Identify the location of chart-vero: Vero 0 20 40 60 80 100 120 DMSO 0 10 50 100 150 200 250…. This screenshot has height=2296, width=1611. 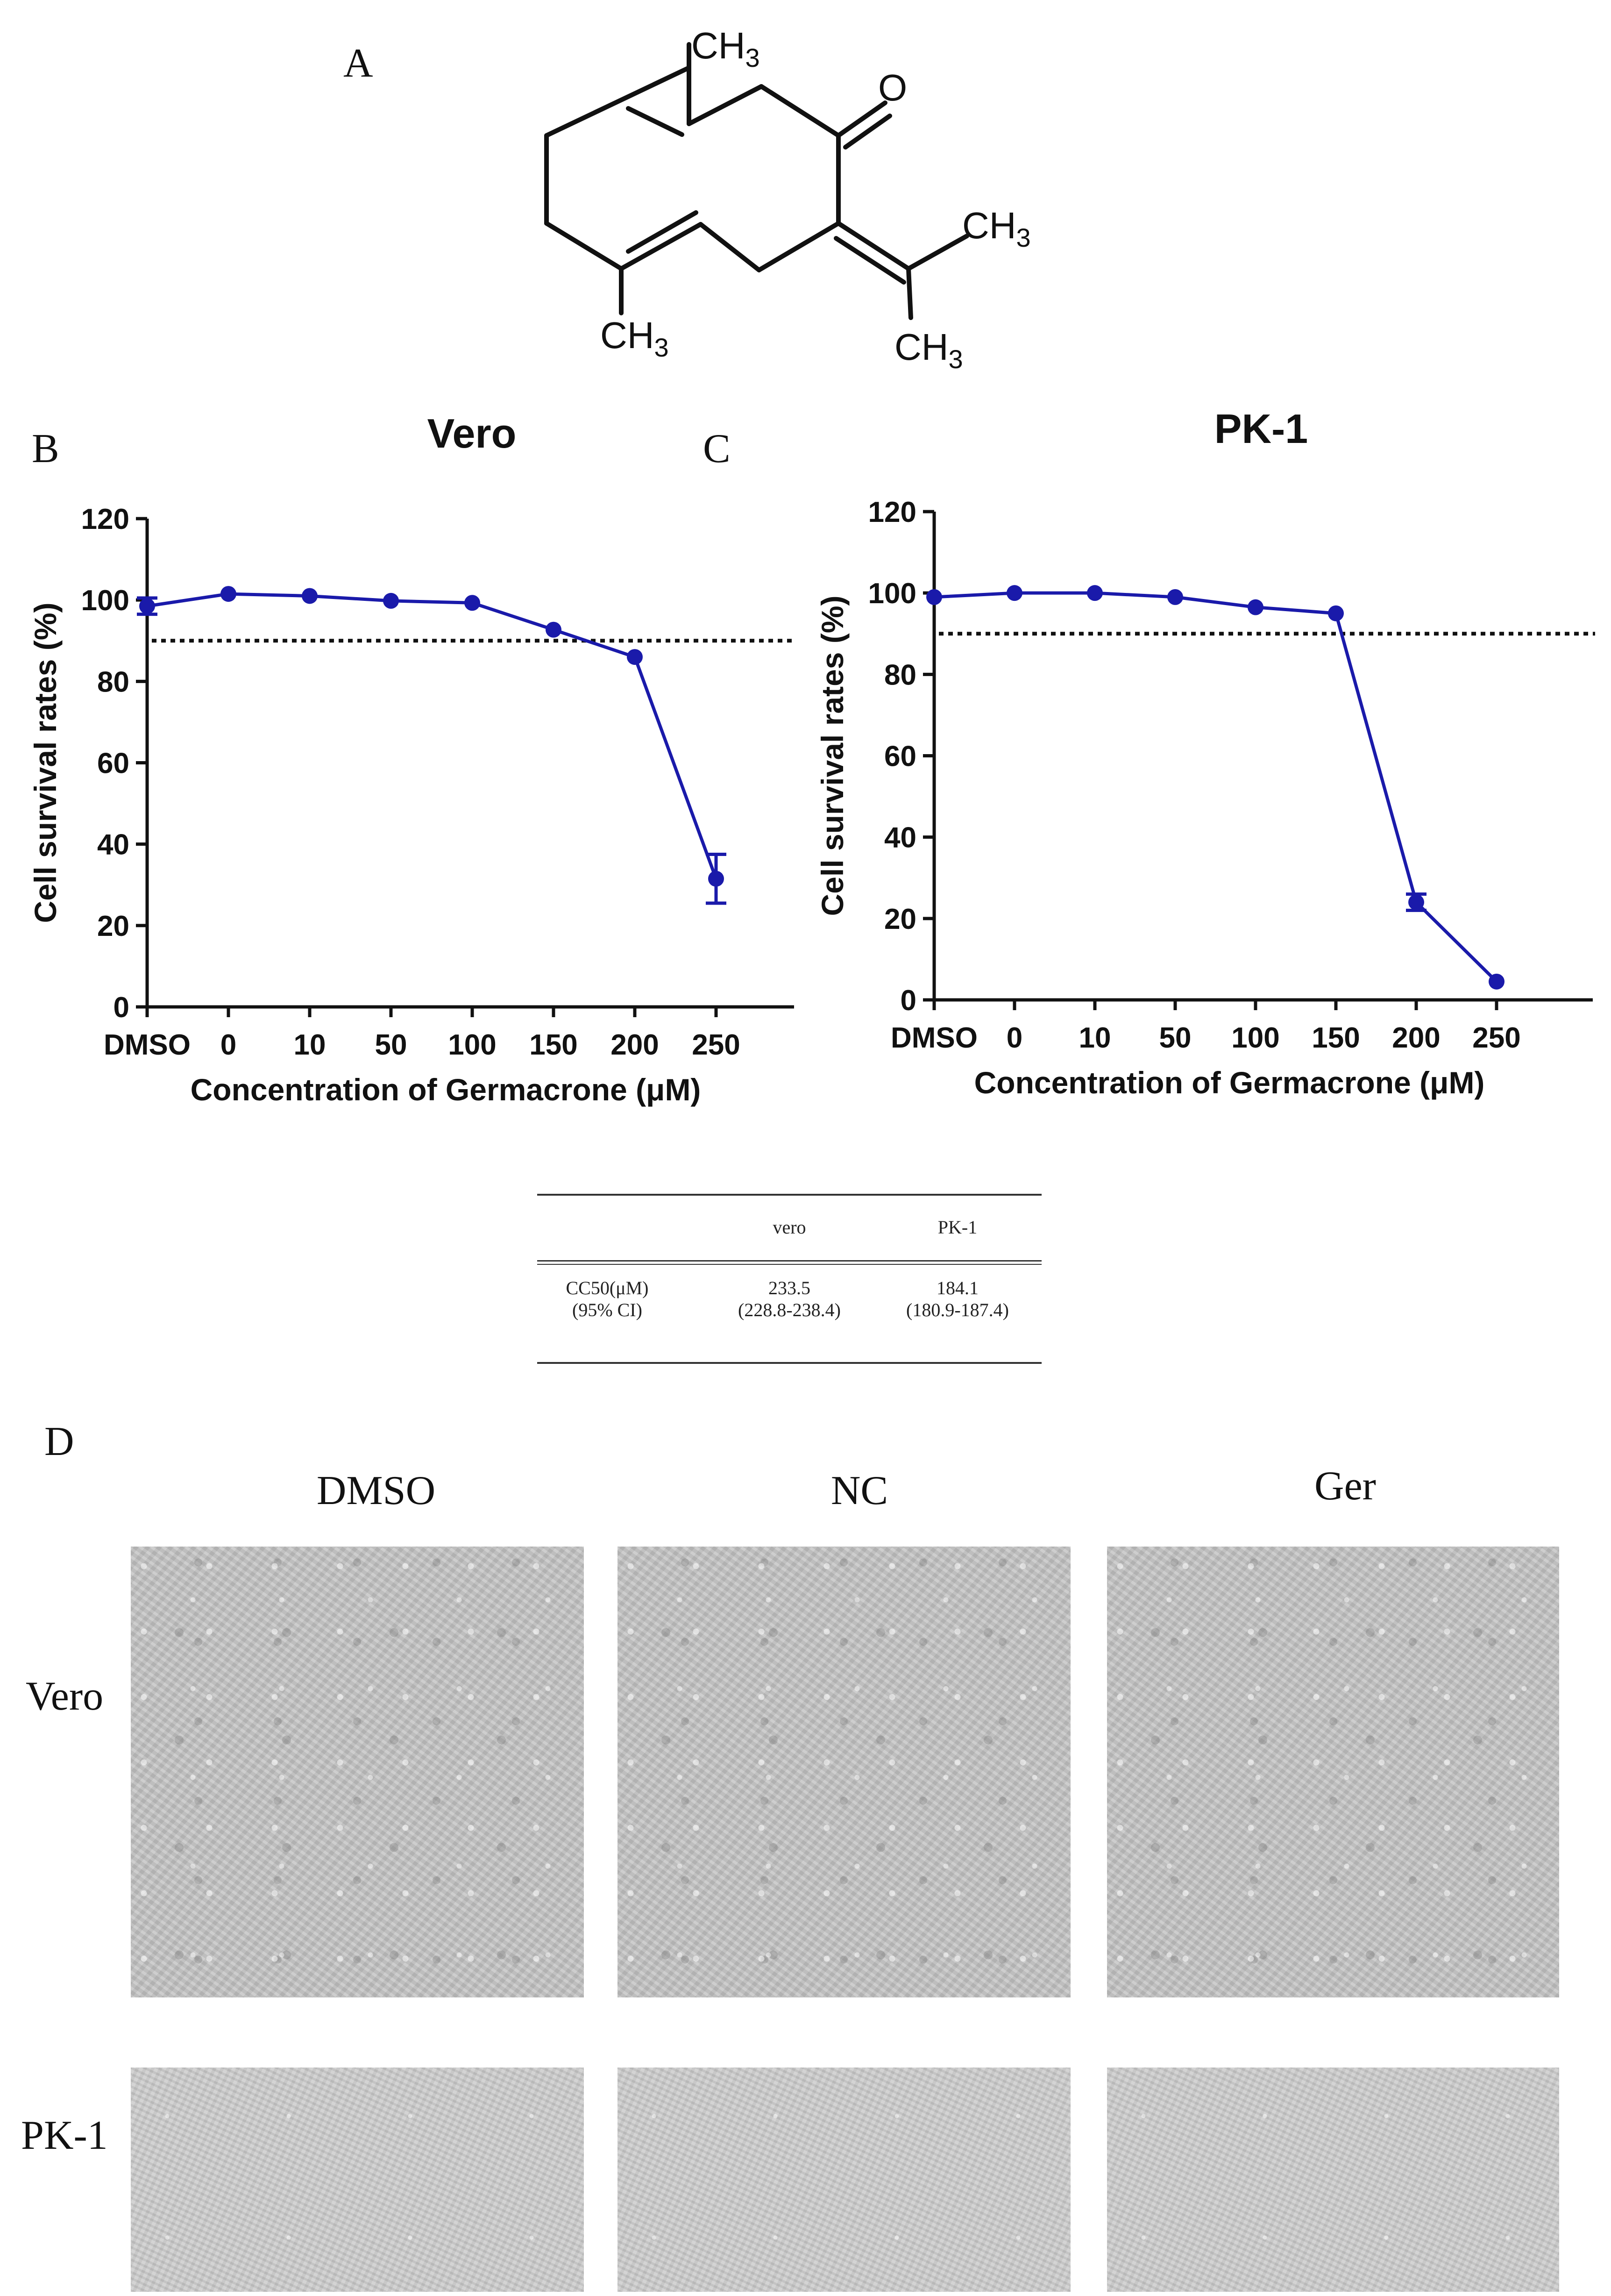
(412, 759).